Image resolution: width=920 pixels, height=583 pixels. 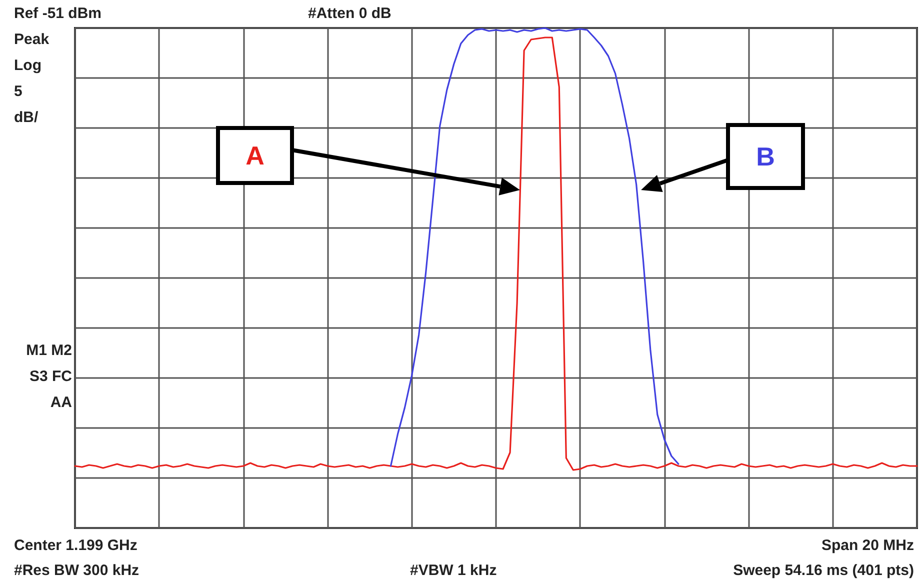 I want to click on text: B, so click(x=765, y=157).